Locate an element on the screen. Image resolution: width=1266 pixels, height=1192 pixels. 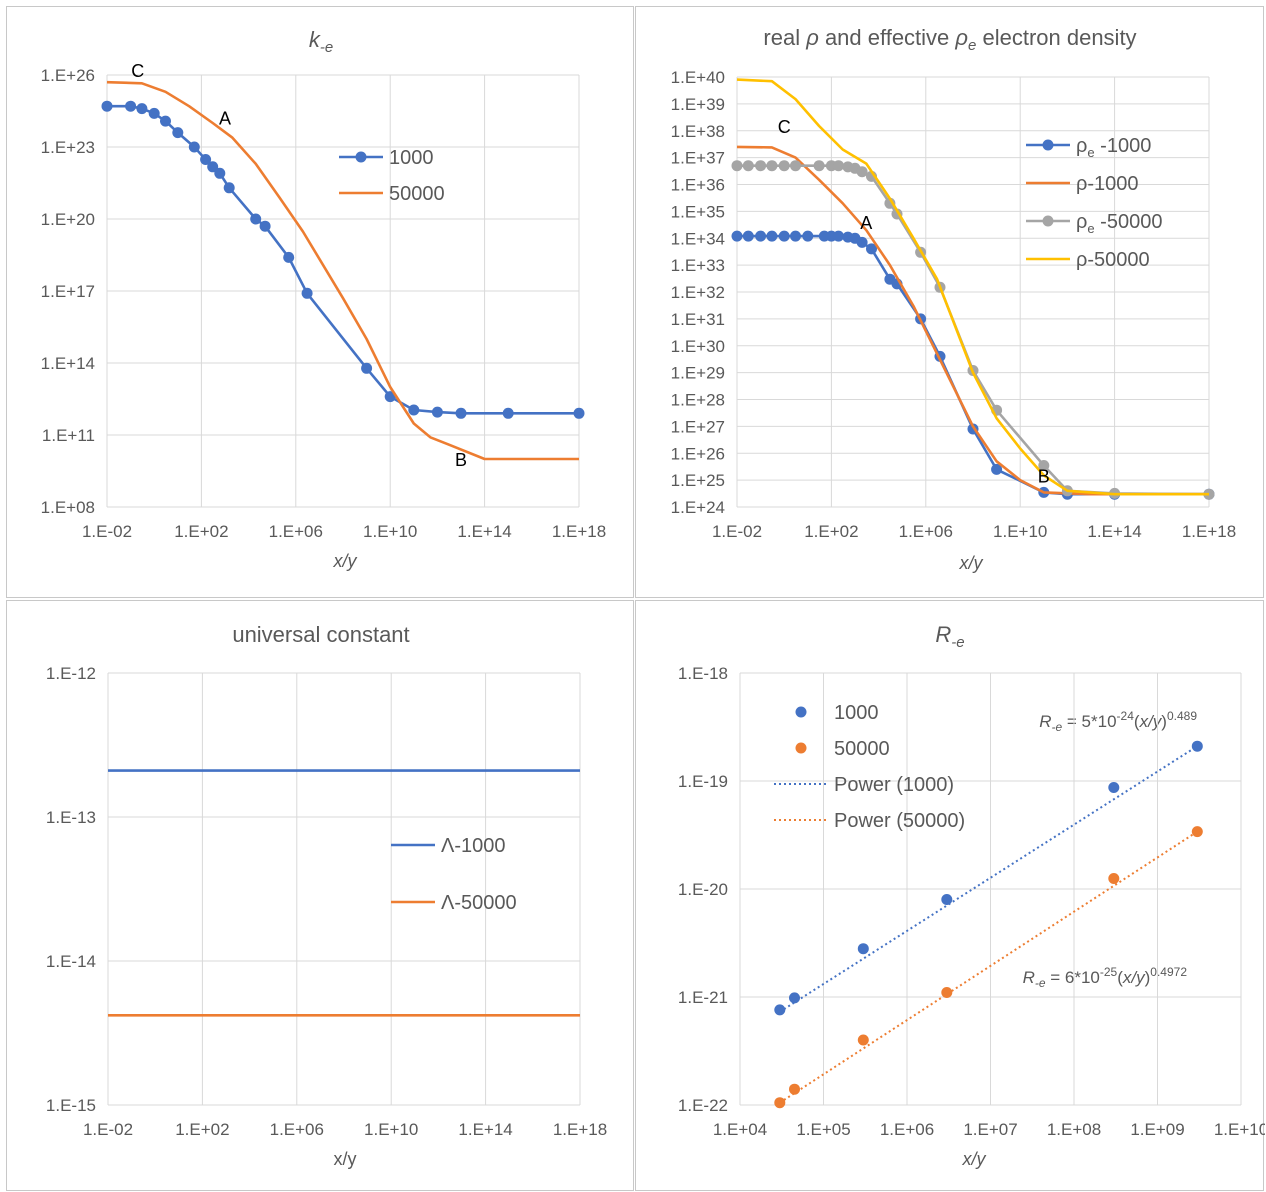
legend-label: 1000 is located at coordinates (411, 158).